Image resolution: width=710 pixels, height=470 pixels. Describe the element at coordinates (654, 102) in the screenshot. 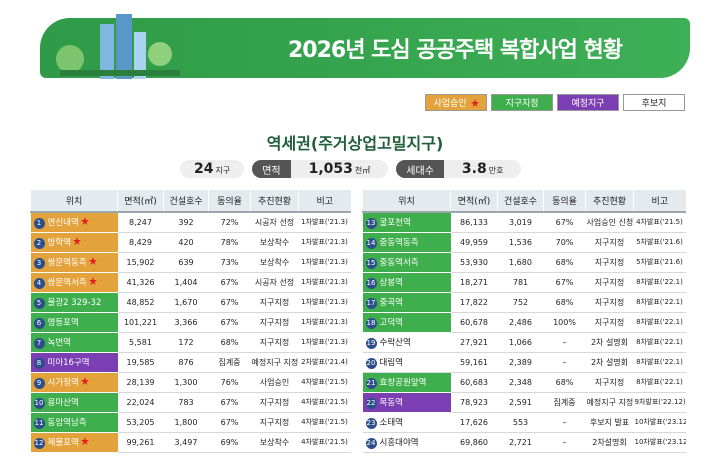

I see `legend-item: 후보지` at that location.